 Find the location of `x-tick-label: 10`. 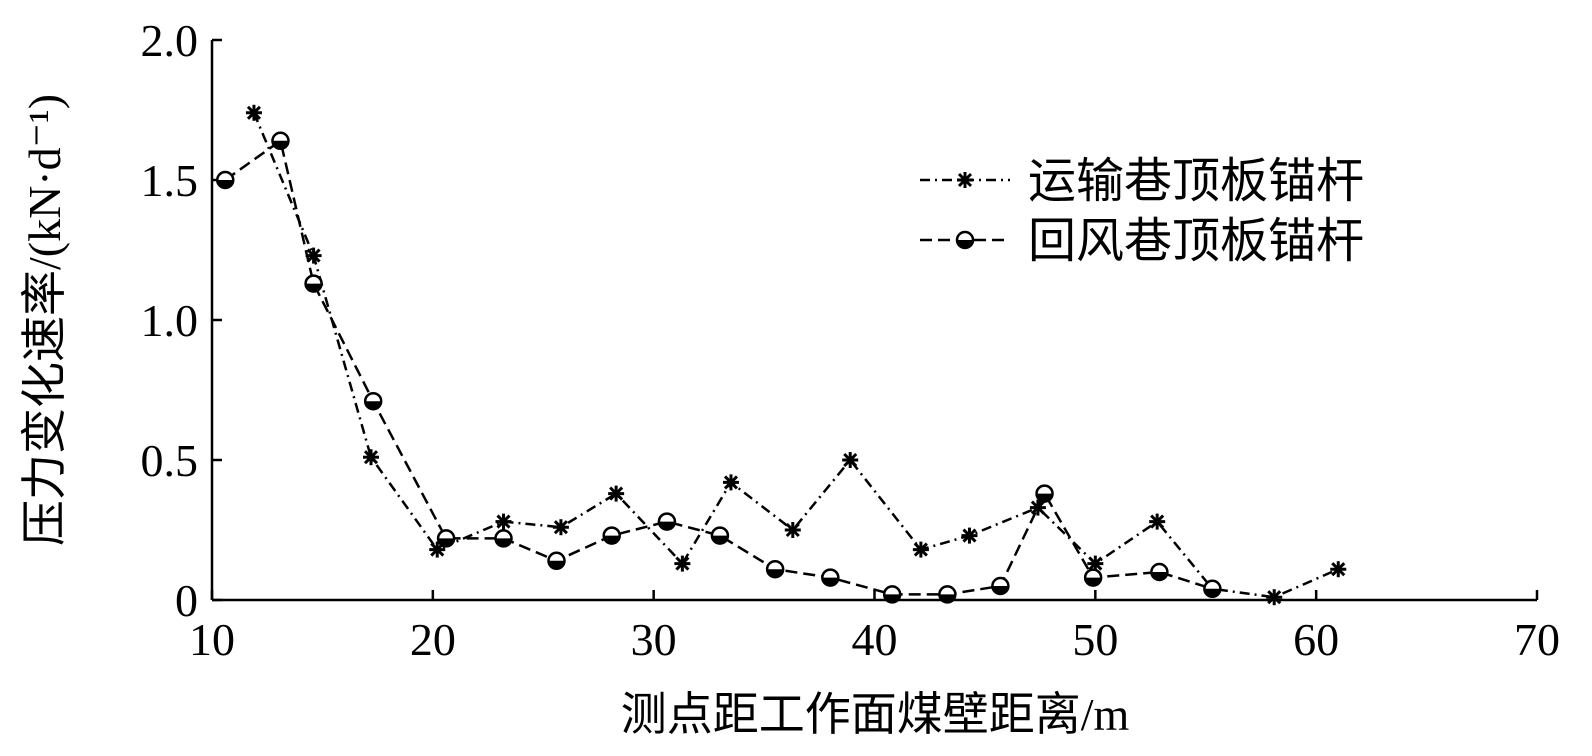

x-tick-label: 10 is located at coordinates (212, 639).